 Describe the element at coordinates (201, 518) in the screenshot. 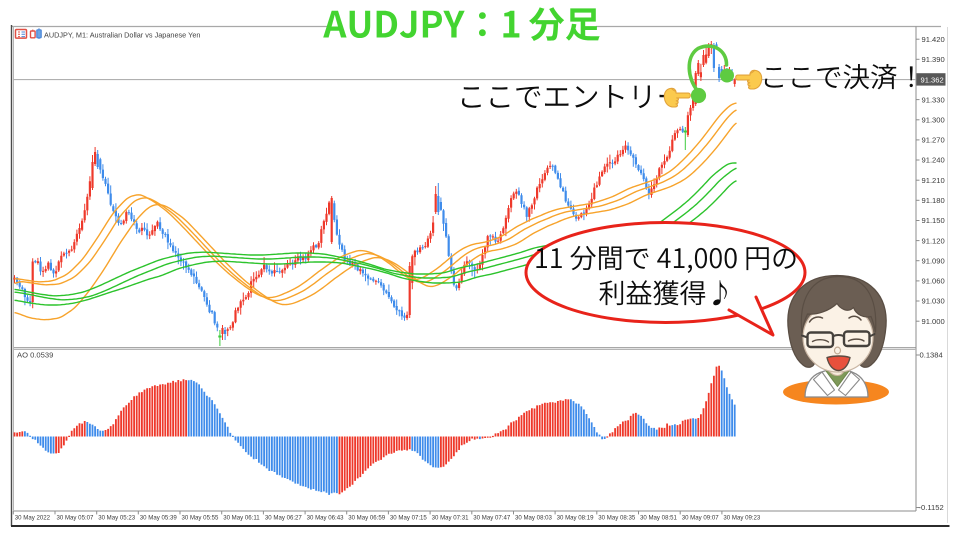

I see `svg-text: 30 May 05:55` at that location.